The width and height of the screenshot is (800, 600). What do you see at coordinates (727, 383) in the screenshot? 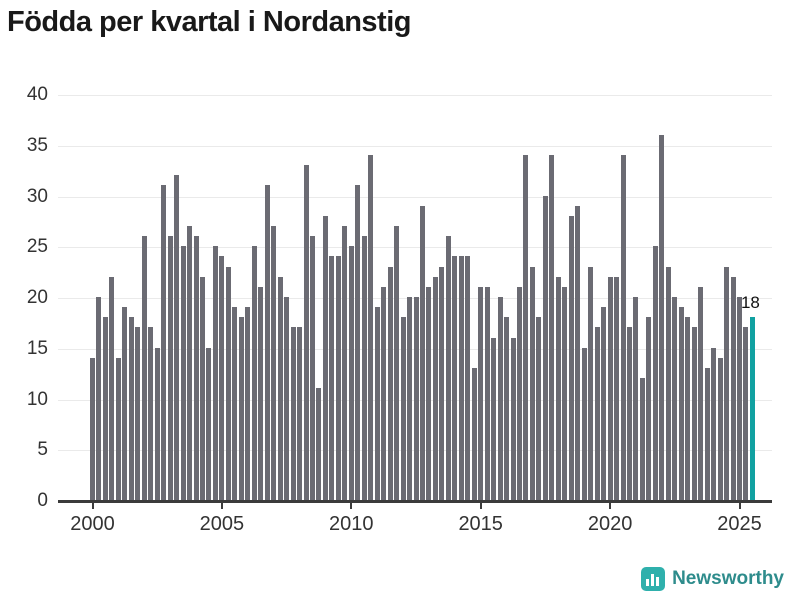
I see `bar-2024-Q3` at bounding box center [727, 383].